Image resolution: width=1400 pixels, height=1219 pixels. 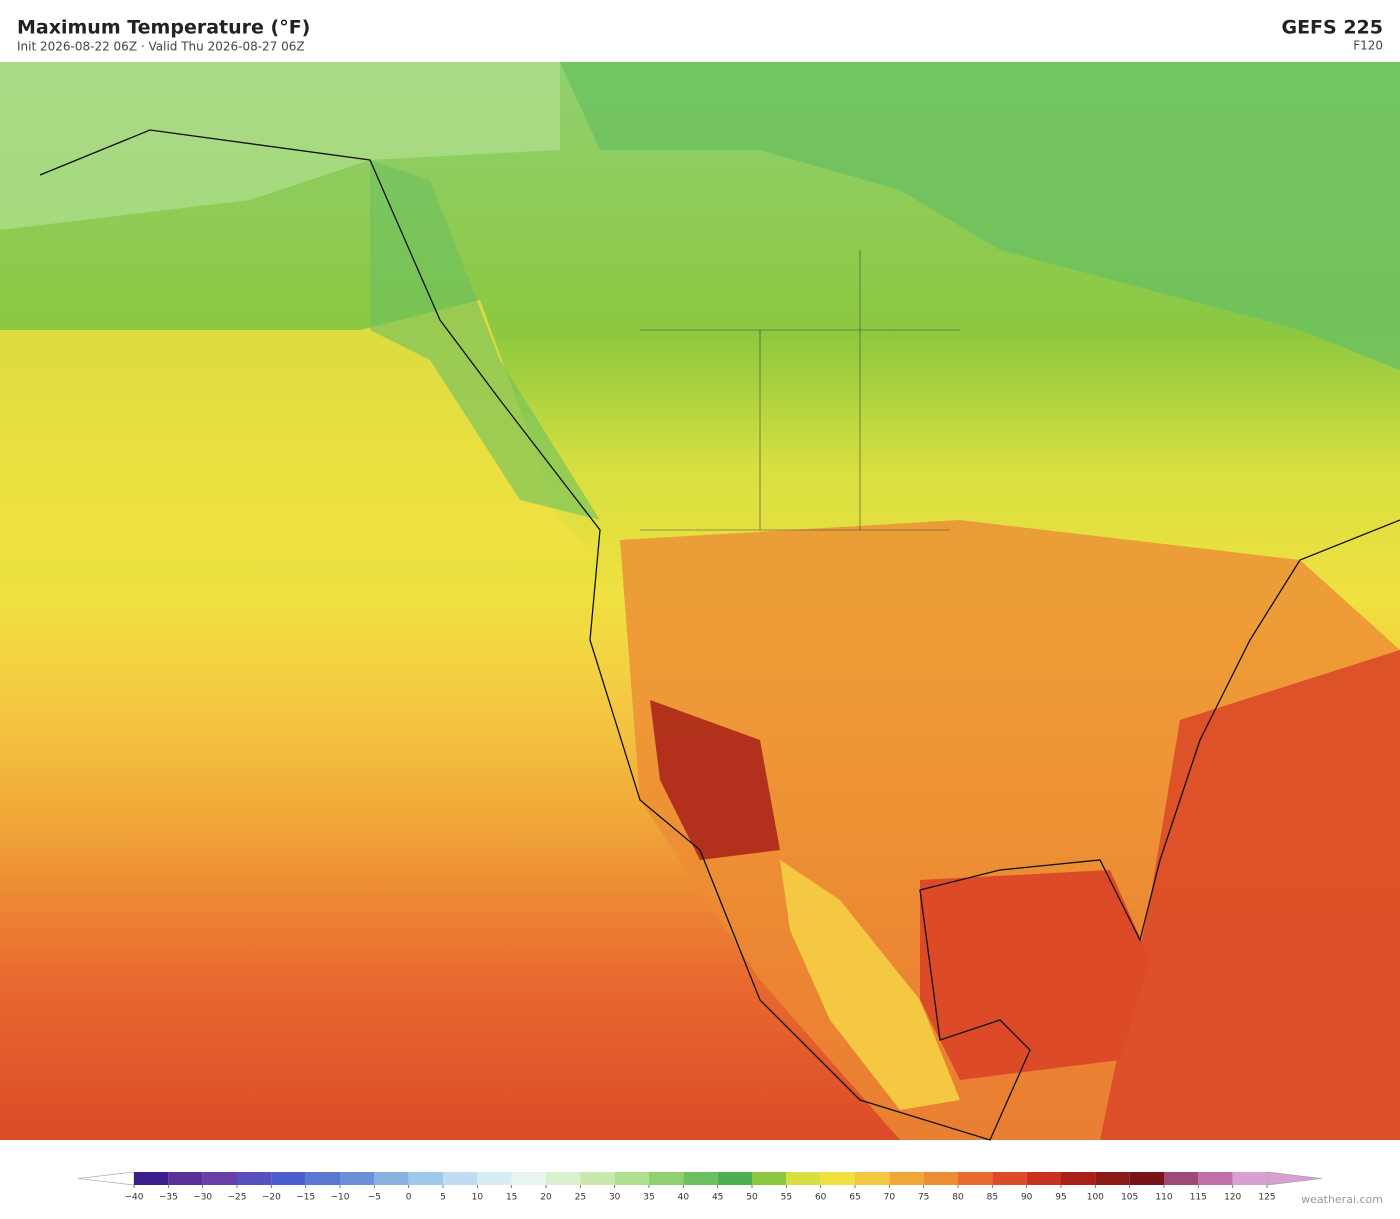 What do you see at coordinates (237, 1198) in the screenshot?
I see `colorbar-tick-label: −25` at bounding box center [237, 1198].